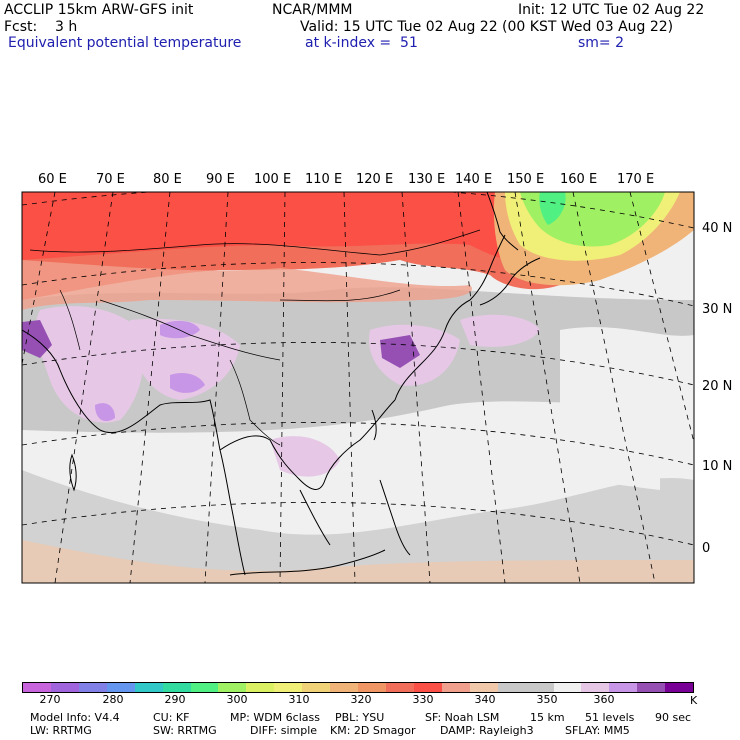  I want to click on colorbar-unit: K, so click(694, 700).